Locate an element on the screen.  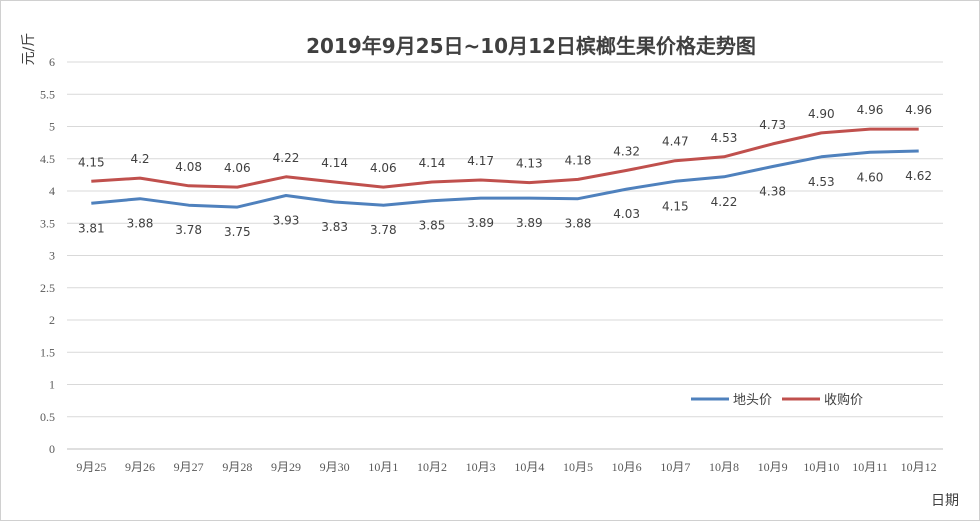
y-tick-labels: 0 0.5 1 1.5 2 2.5 3 3.5 4 4.5 5 5.5 6 is located at coordinates (47, 255).